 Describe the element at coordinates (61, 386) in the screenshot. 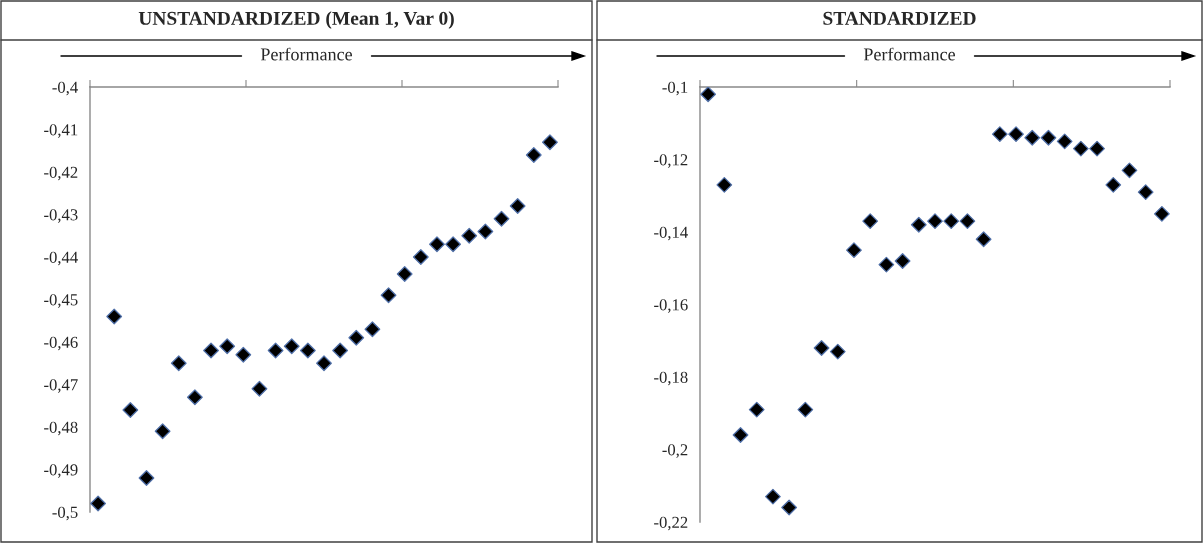

I see `y-tick-label: -0,47` at that location.